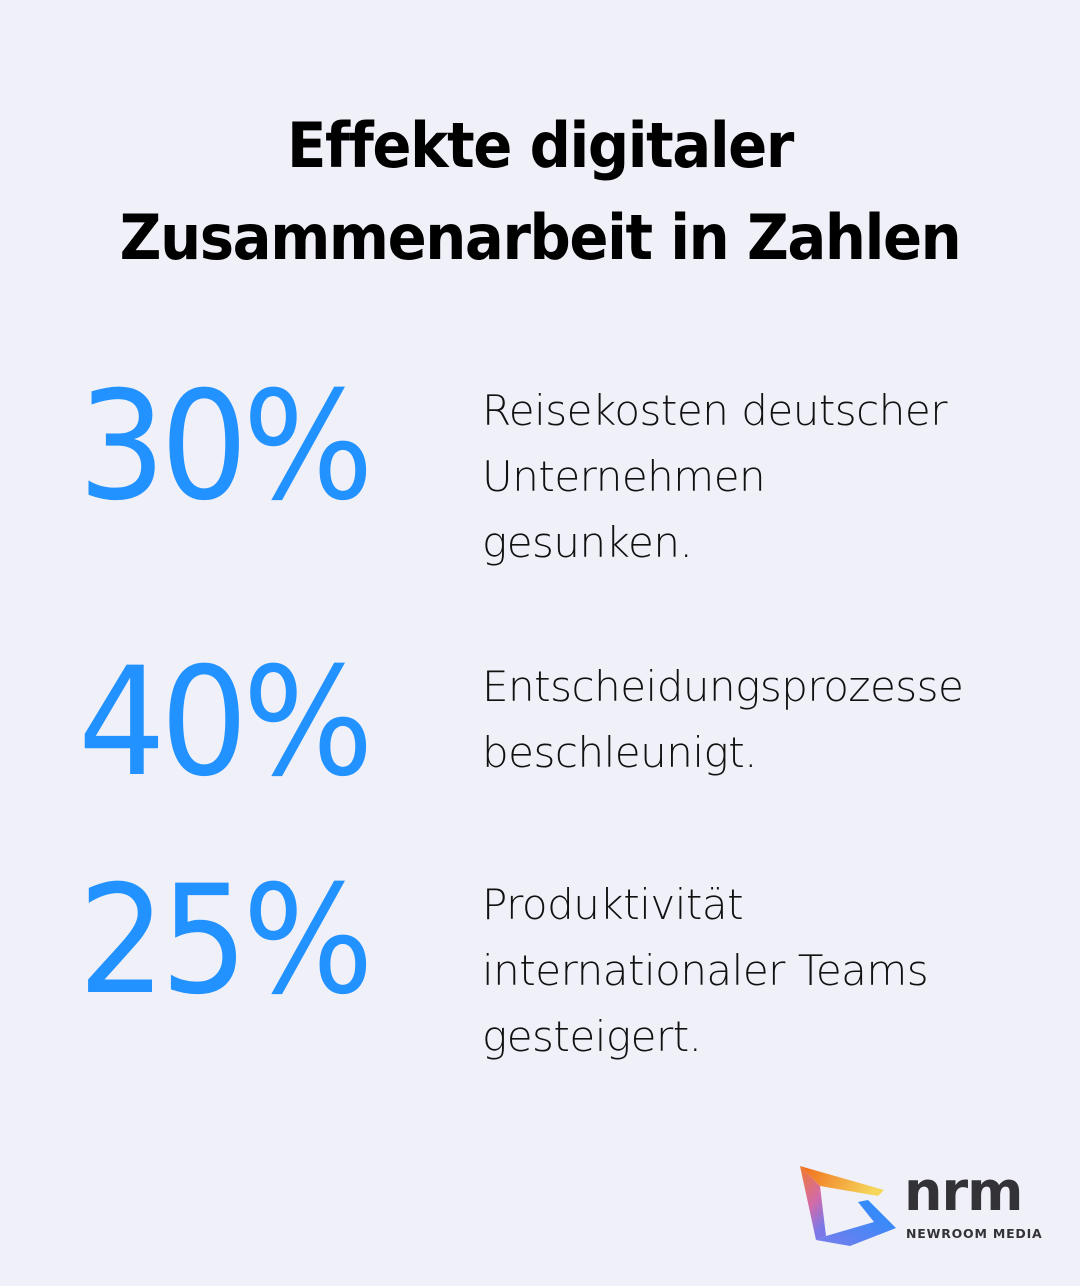 The height and width of the screenshot is (1286, 1080). What do you see at coordinates (226, 723) in the screenshot?
I see `stat-value: 40%` at bounding box center [226, 723].